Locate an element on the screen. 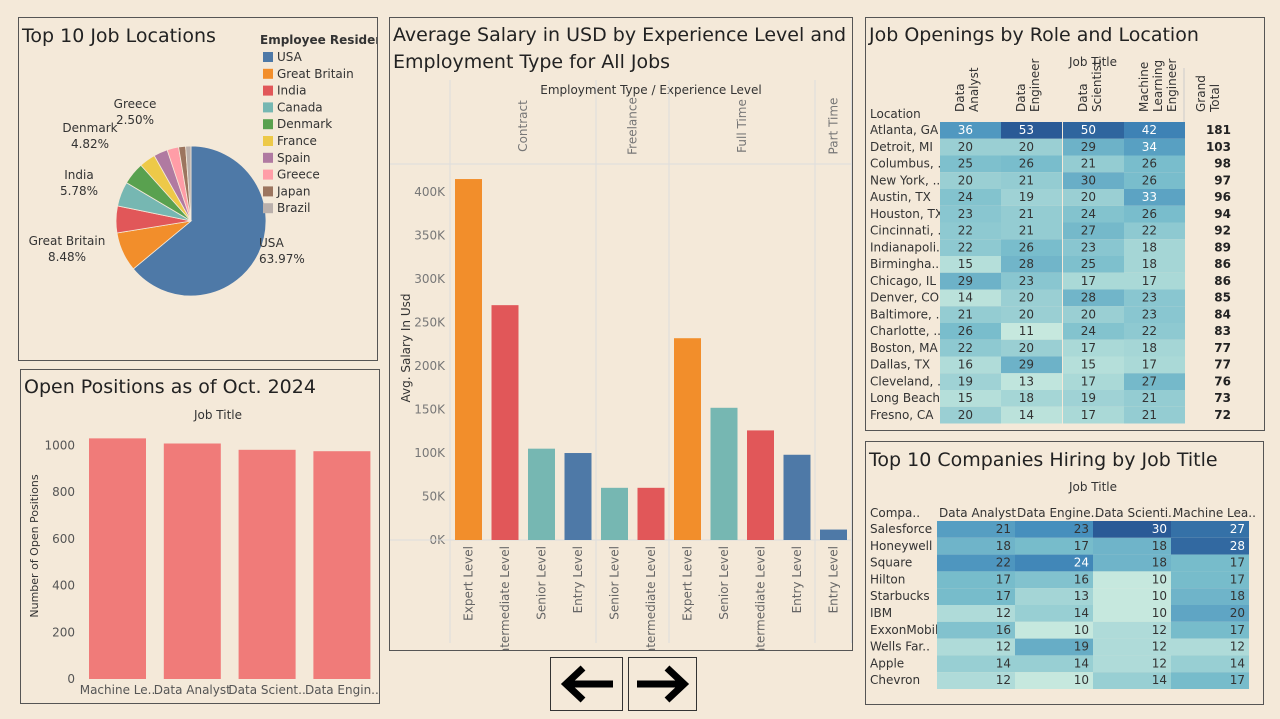  x-tick-label: Entry Level is located at coordinates (797, 579).